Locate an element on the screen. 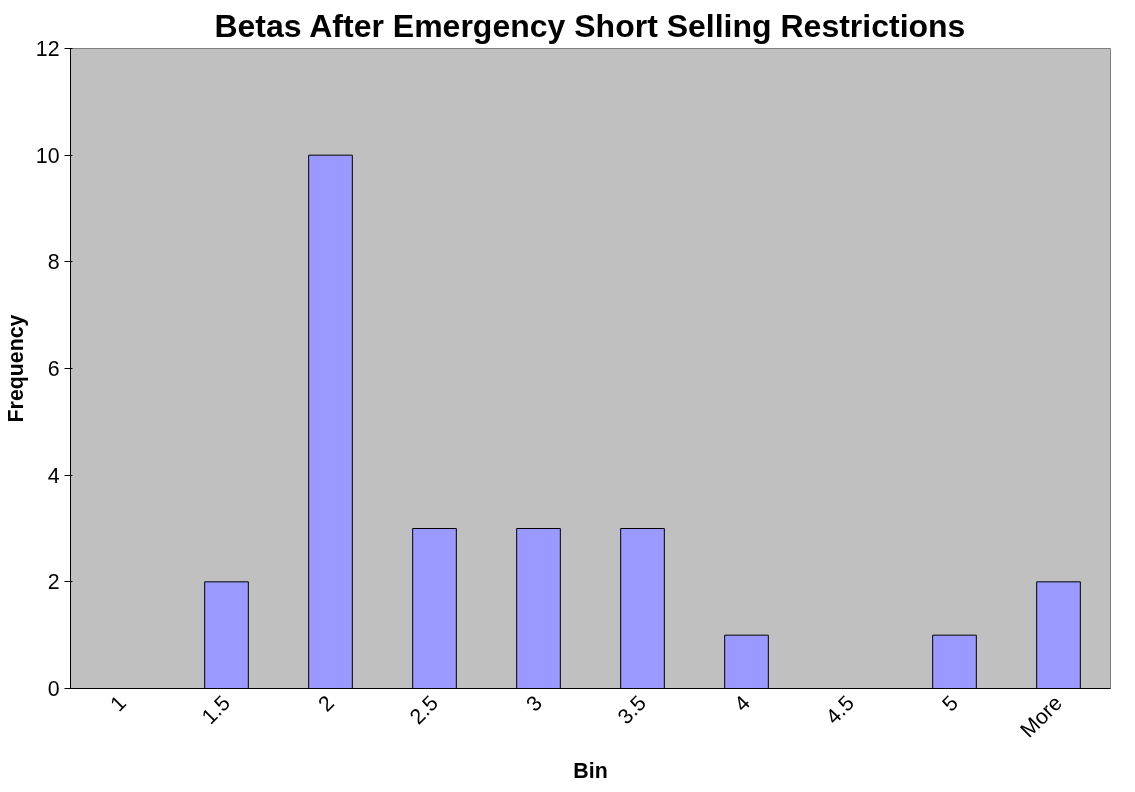 The height and width of the screenshot is (792, 1135). x-tick-label: 3.5 is located at coordinates (632, 710).